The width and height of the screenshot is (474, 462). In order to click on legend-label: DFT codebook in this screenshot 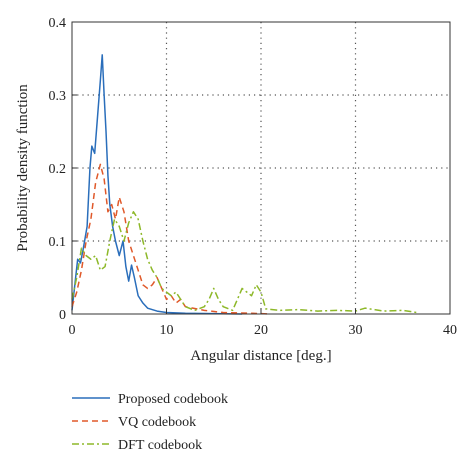, I will do `click(160, 445)`.